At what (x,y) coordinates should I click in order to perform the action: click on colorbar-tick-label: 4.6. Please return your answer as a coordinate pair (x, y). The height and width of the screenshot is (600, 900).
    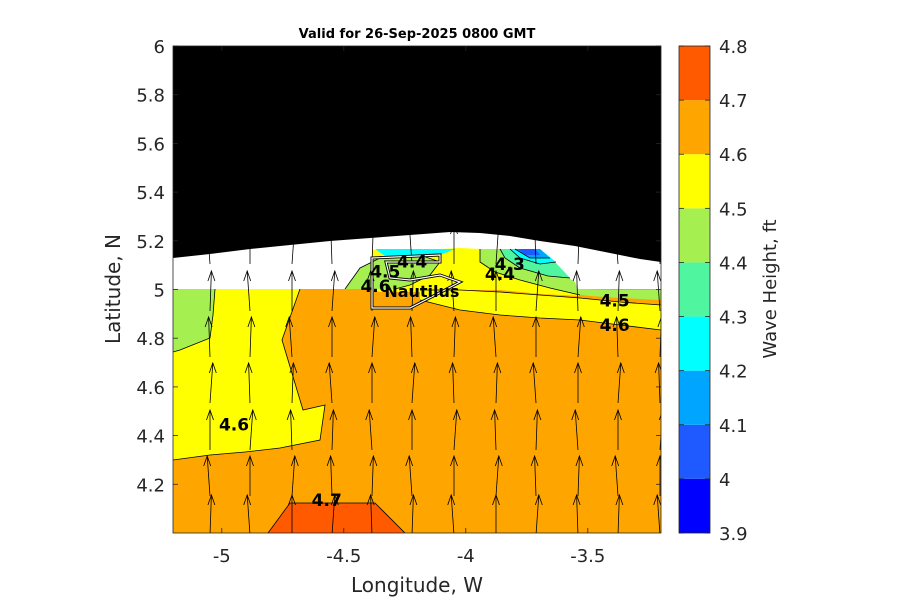
    Looking at the image, I should click on (733, 155).